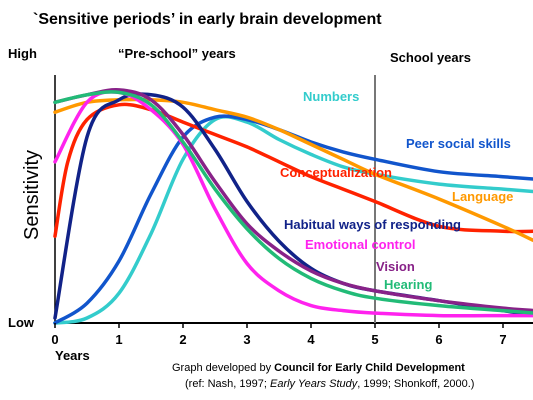 This screenshot has width=533, height=400. Describe the element at coordinates (177, 53) in the screenshot. I see `preschool-years-label: “Pre-school” years` at that location.